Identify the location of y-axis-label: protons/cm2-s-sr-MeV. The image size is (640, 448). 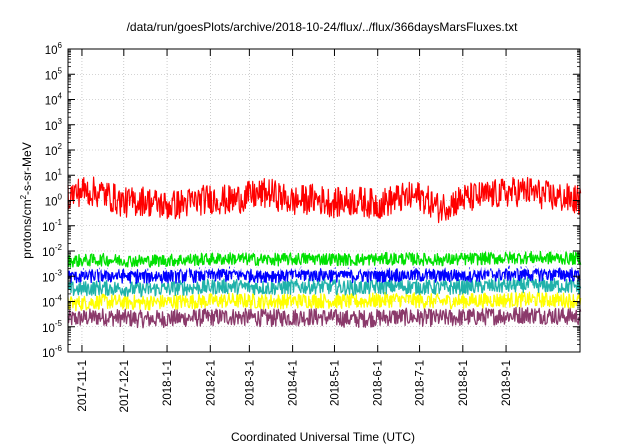
(26, 200).